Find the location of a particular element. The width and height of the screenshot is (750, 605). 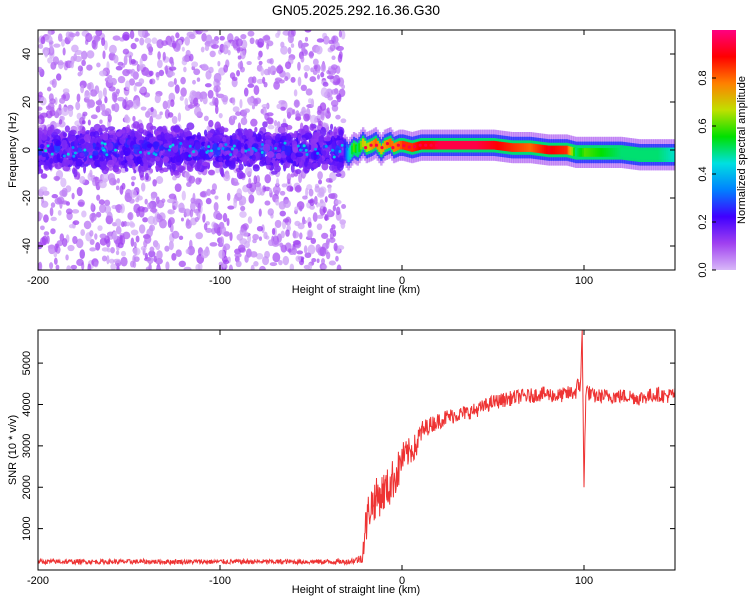

colorbar-gradient is located at coordinates (724, 150).